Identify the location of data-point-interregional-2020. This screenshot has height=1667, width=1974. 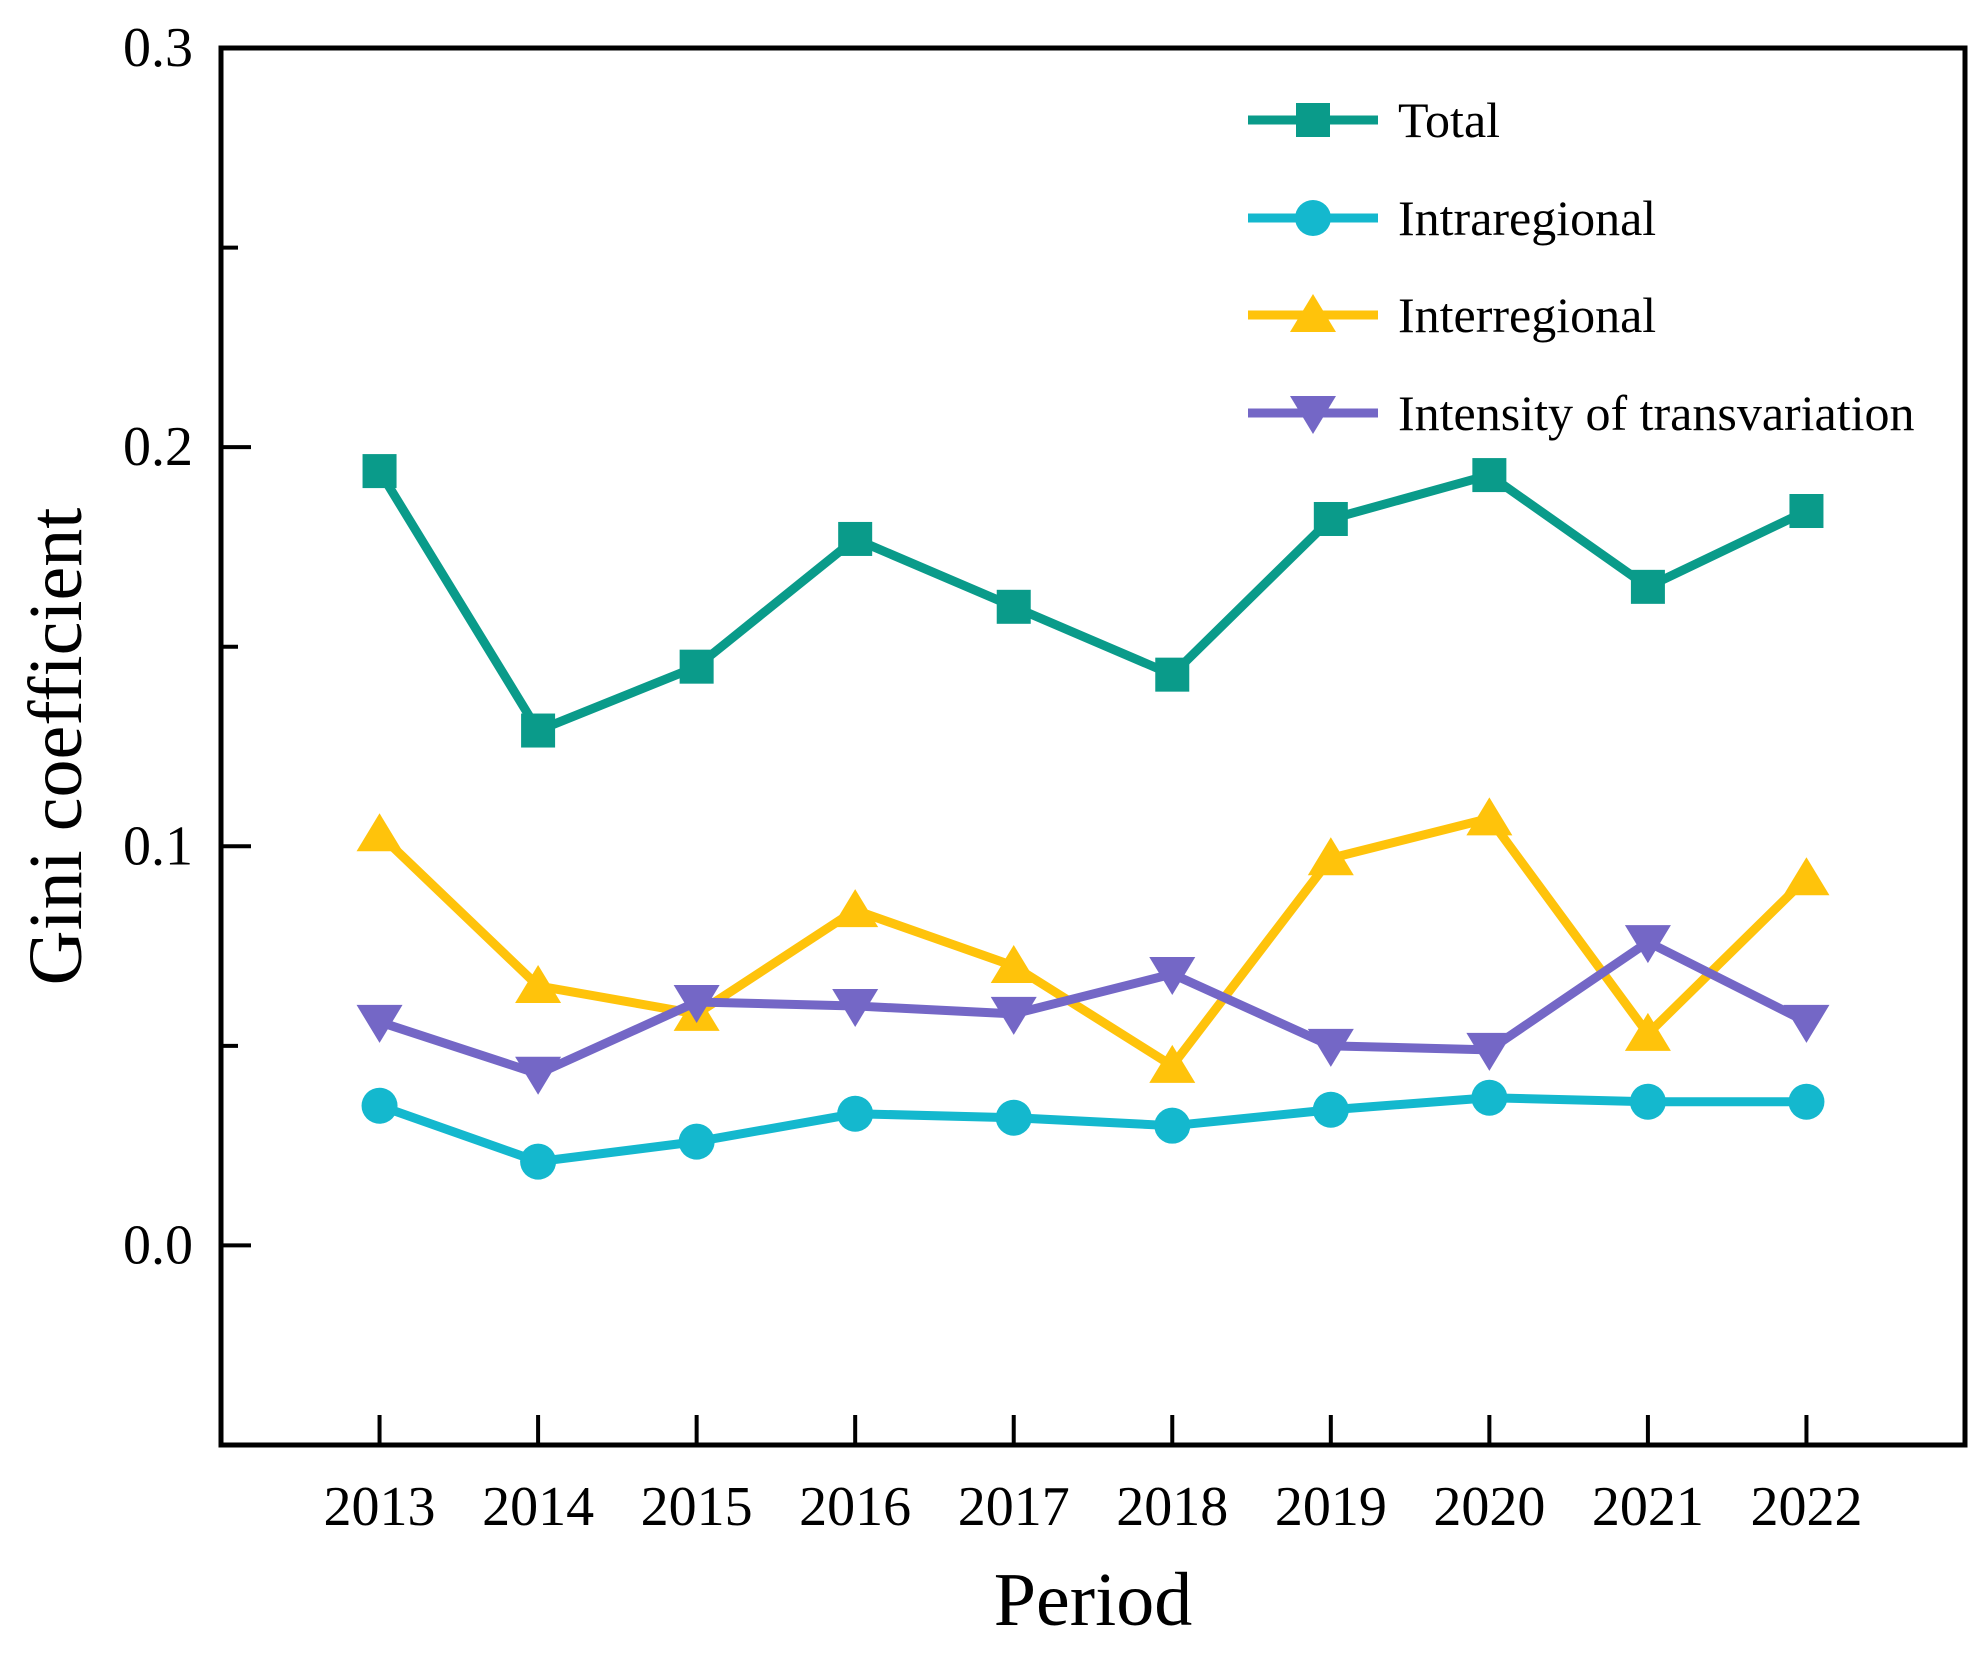
(1489, 816).